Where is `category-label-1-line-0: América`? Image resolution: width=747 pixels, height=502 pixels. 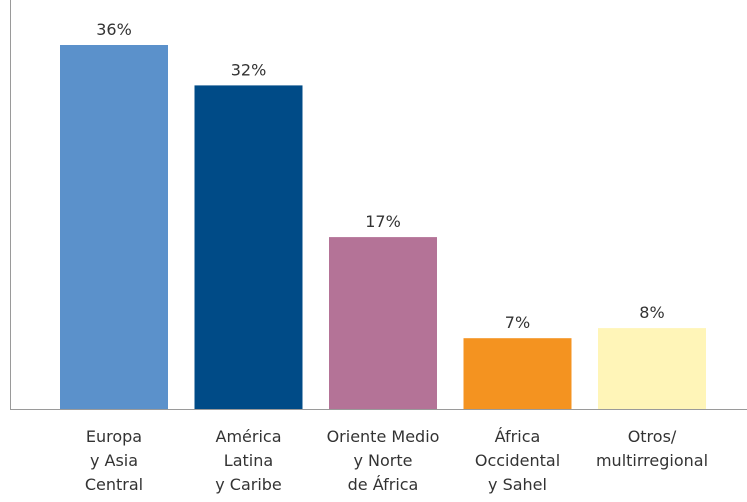
category-label-1-line-0: América is located at coordinates (249, 436).